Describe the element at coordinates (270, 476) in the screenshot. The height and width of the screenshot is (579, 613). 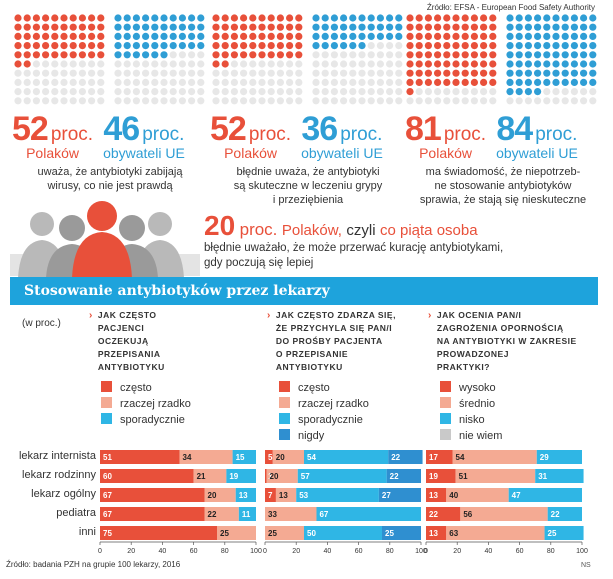
I see `bar-value-label: 1` at that location.